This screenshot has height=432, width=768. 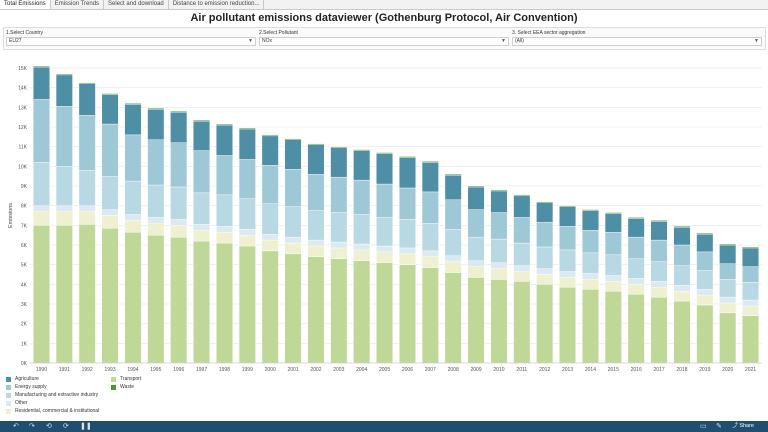 I want to click on x-tick-label: 1990, so click(x=41, y=370).